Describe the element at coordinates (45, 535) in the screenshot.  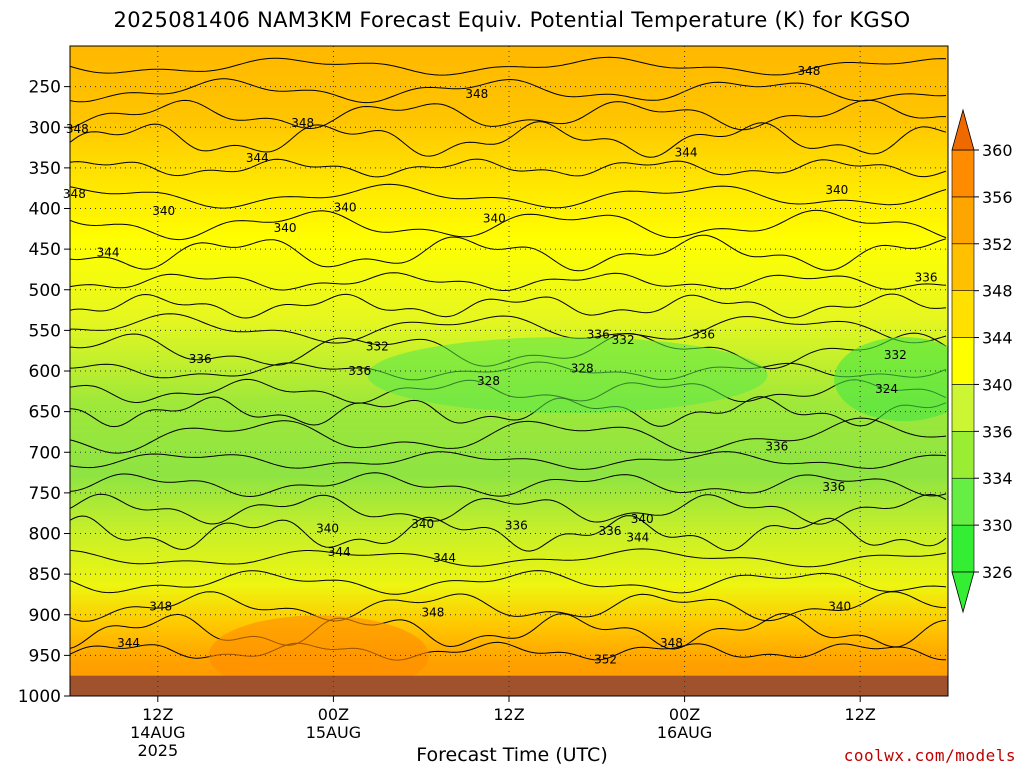
I see `y-tick-label: 800` at that location.